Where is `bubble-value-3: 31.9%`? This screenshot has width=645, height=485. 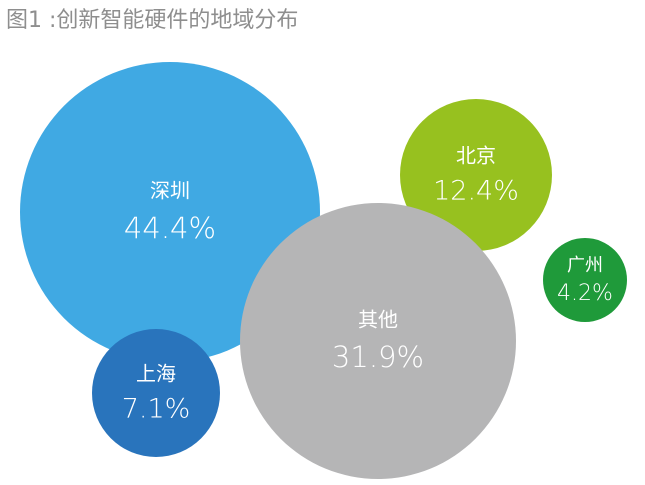 bubble-value-3: 31.9% is located at coordinates (378, 357).